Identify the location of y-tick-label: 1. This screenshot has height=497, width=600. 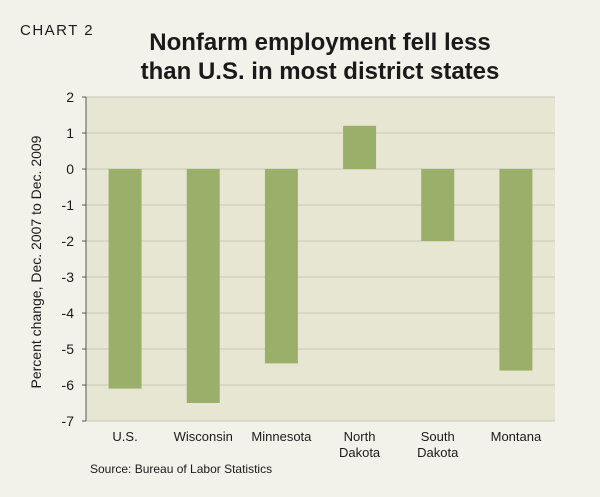
(70, 133).